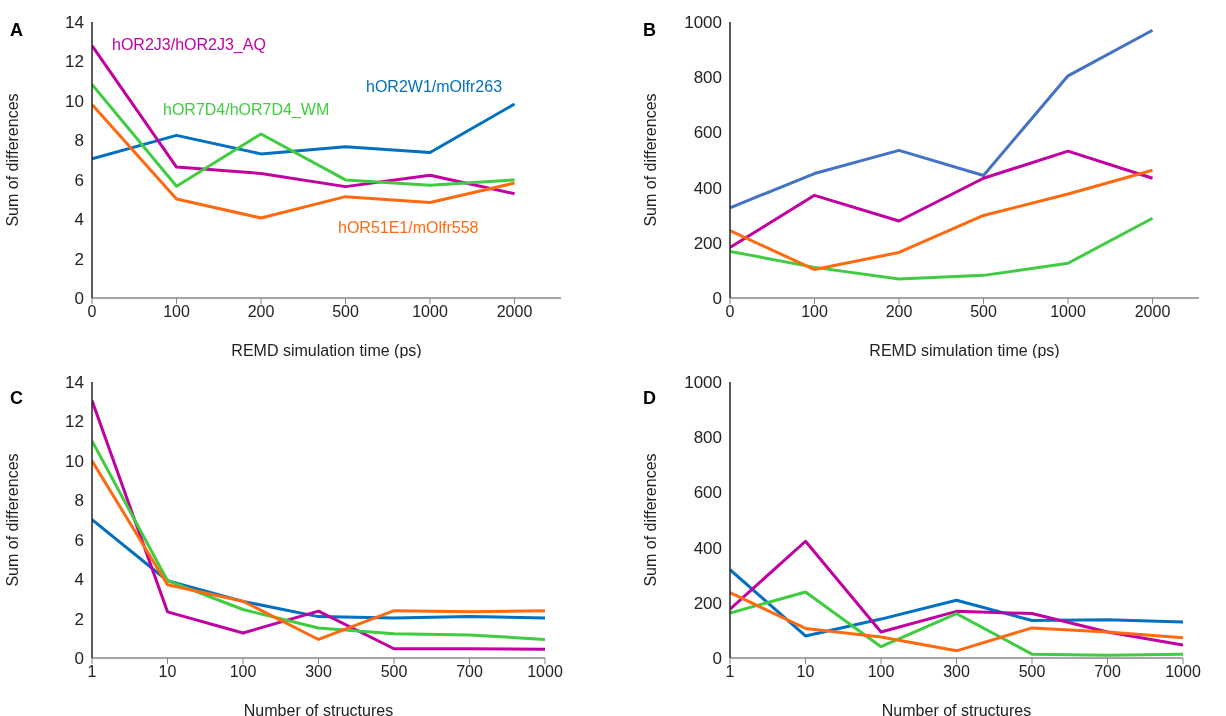 The height and width of the screenshot is (716, 1226). What do you see at coordinates (649, 398) in the screenshot?
I see `chart-title: D` at bounding box center [649, 398].